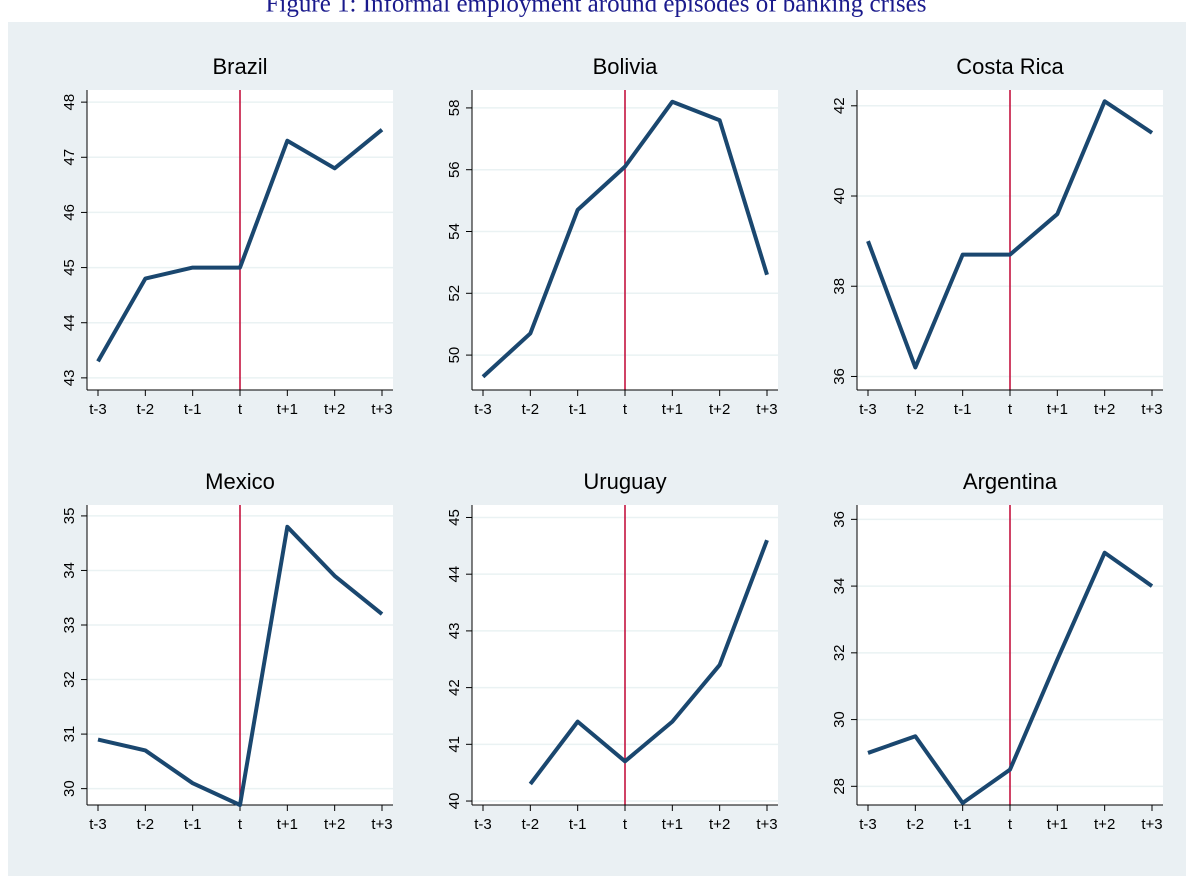  What do you see at coordinates (626, 66) in the screenshot?
I see `panel-title: Bolivia` at bounding box center [626, 66].